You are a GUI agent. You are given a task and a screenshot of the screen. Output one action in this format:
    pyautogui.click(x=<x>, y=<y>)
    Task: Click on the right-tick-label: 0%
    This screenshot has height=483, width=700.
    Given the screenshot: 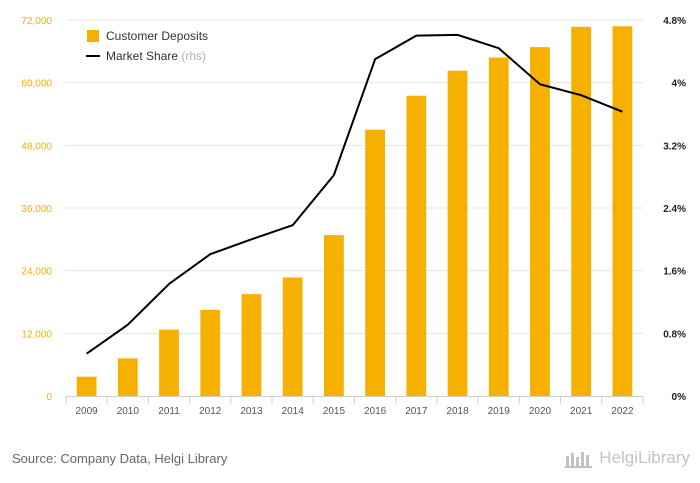 What is the action you would take?
    pyautogui.click(x=679, y=397)
    